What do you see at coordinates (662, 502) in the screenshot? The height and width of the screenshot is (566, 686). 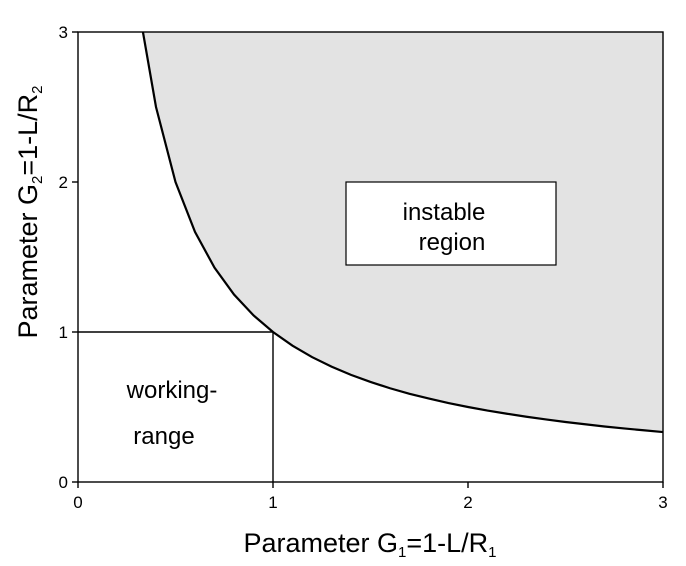 I see `x-tick-label: 3` at bounding box center [662, 502].